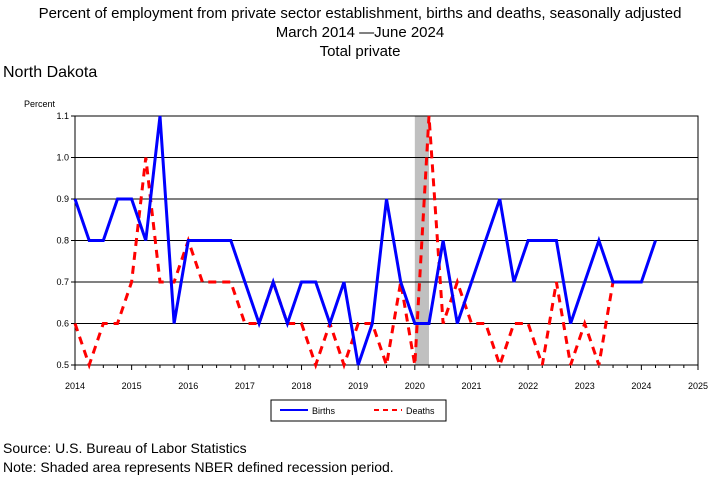  I want to click on x-tick-label: 2018, so click(302, 386).